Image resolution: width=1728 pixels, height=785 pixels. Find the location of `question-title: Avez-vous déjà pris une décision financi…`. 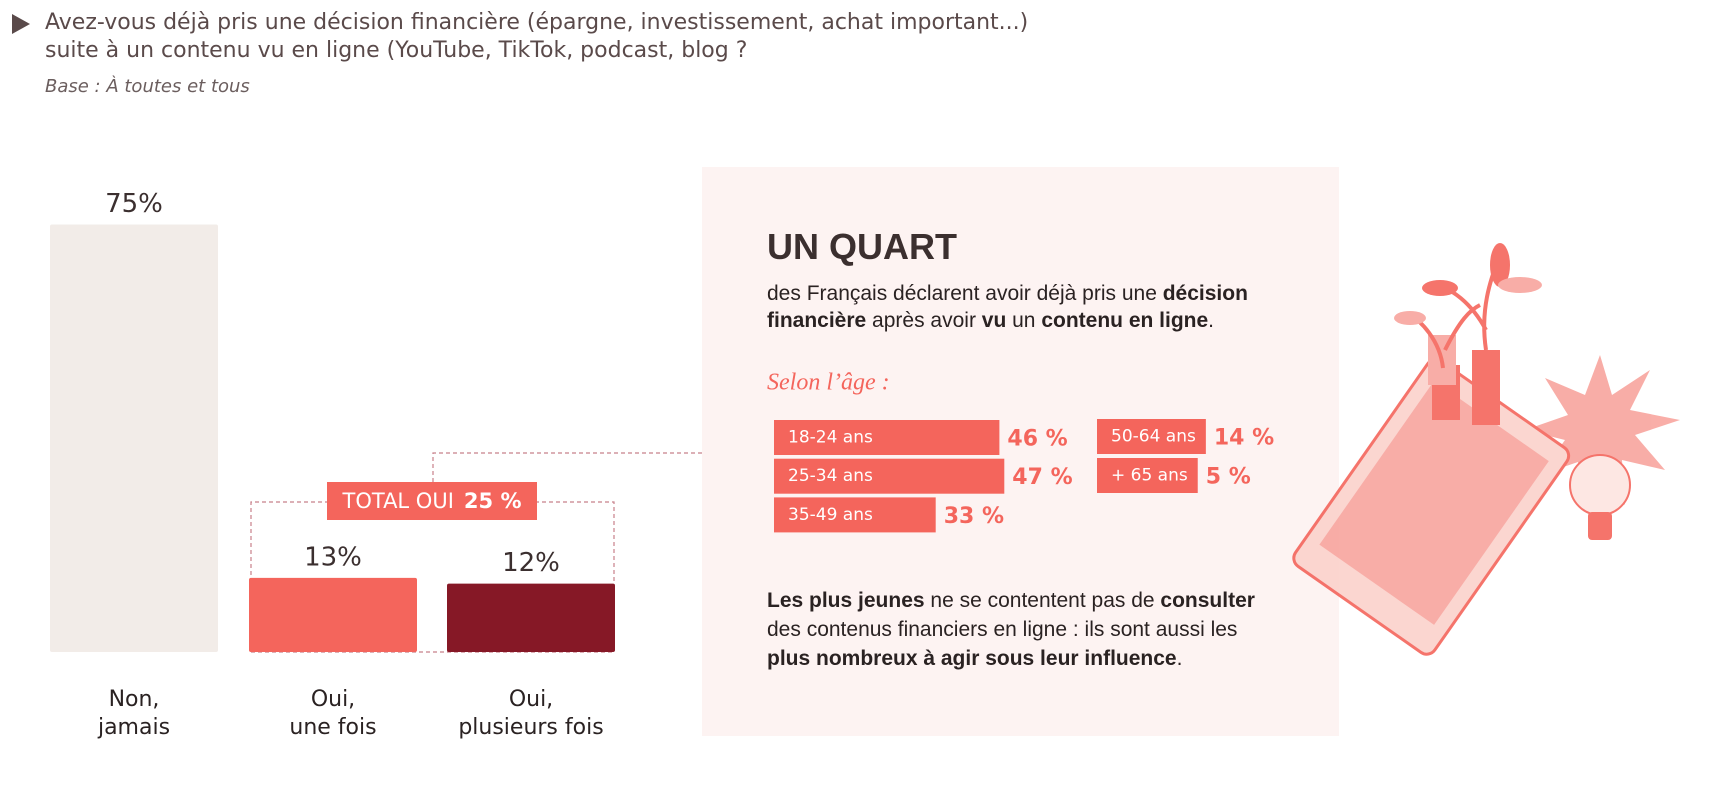

question-title: Avez-vous déjà pris une décision financi… is located at coordinates (537, 36).